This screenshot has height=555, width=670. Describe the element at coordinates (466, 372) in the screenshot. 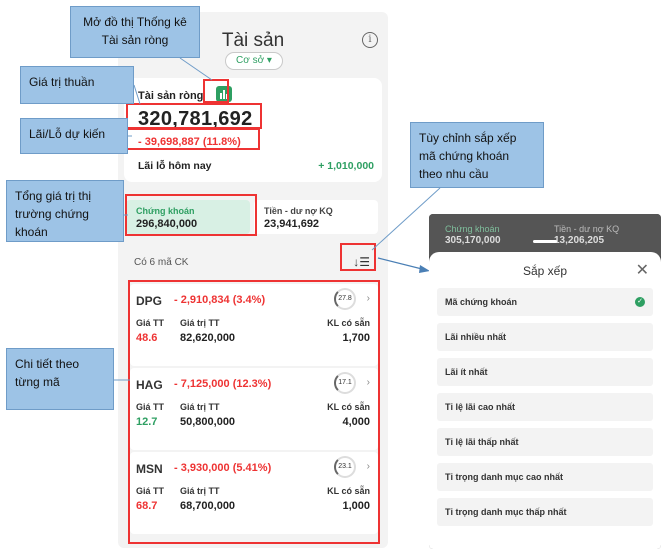

I see `sort-option-label: Lãi ít nhất` at that location.